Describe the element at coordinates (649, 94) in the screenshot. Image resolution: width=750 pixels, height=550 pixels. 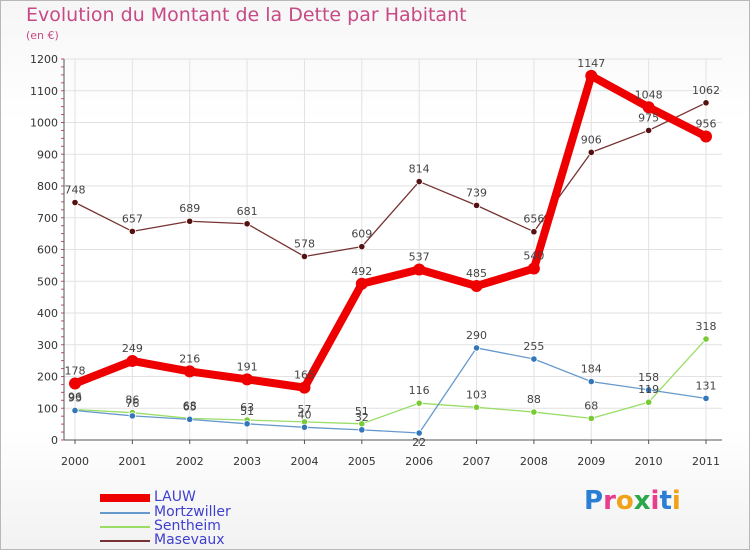
I see `data-label: 1048` at that location.